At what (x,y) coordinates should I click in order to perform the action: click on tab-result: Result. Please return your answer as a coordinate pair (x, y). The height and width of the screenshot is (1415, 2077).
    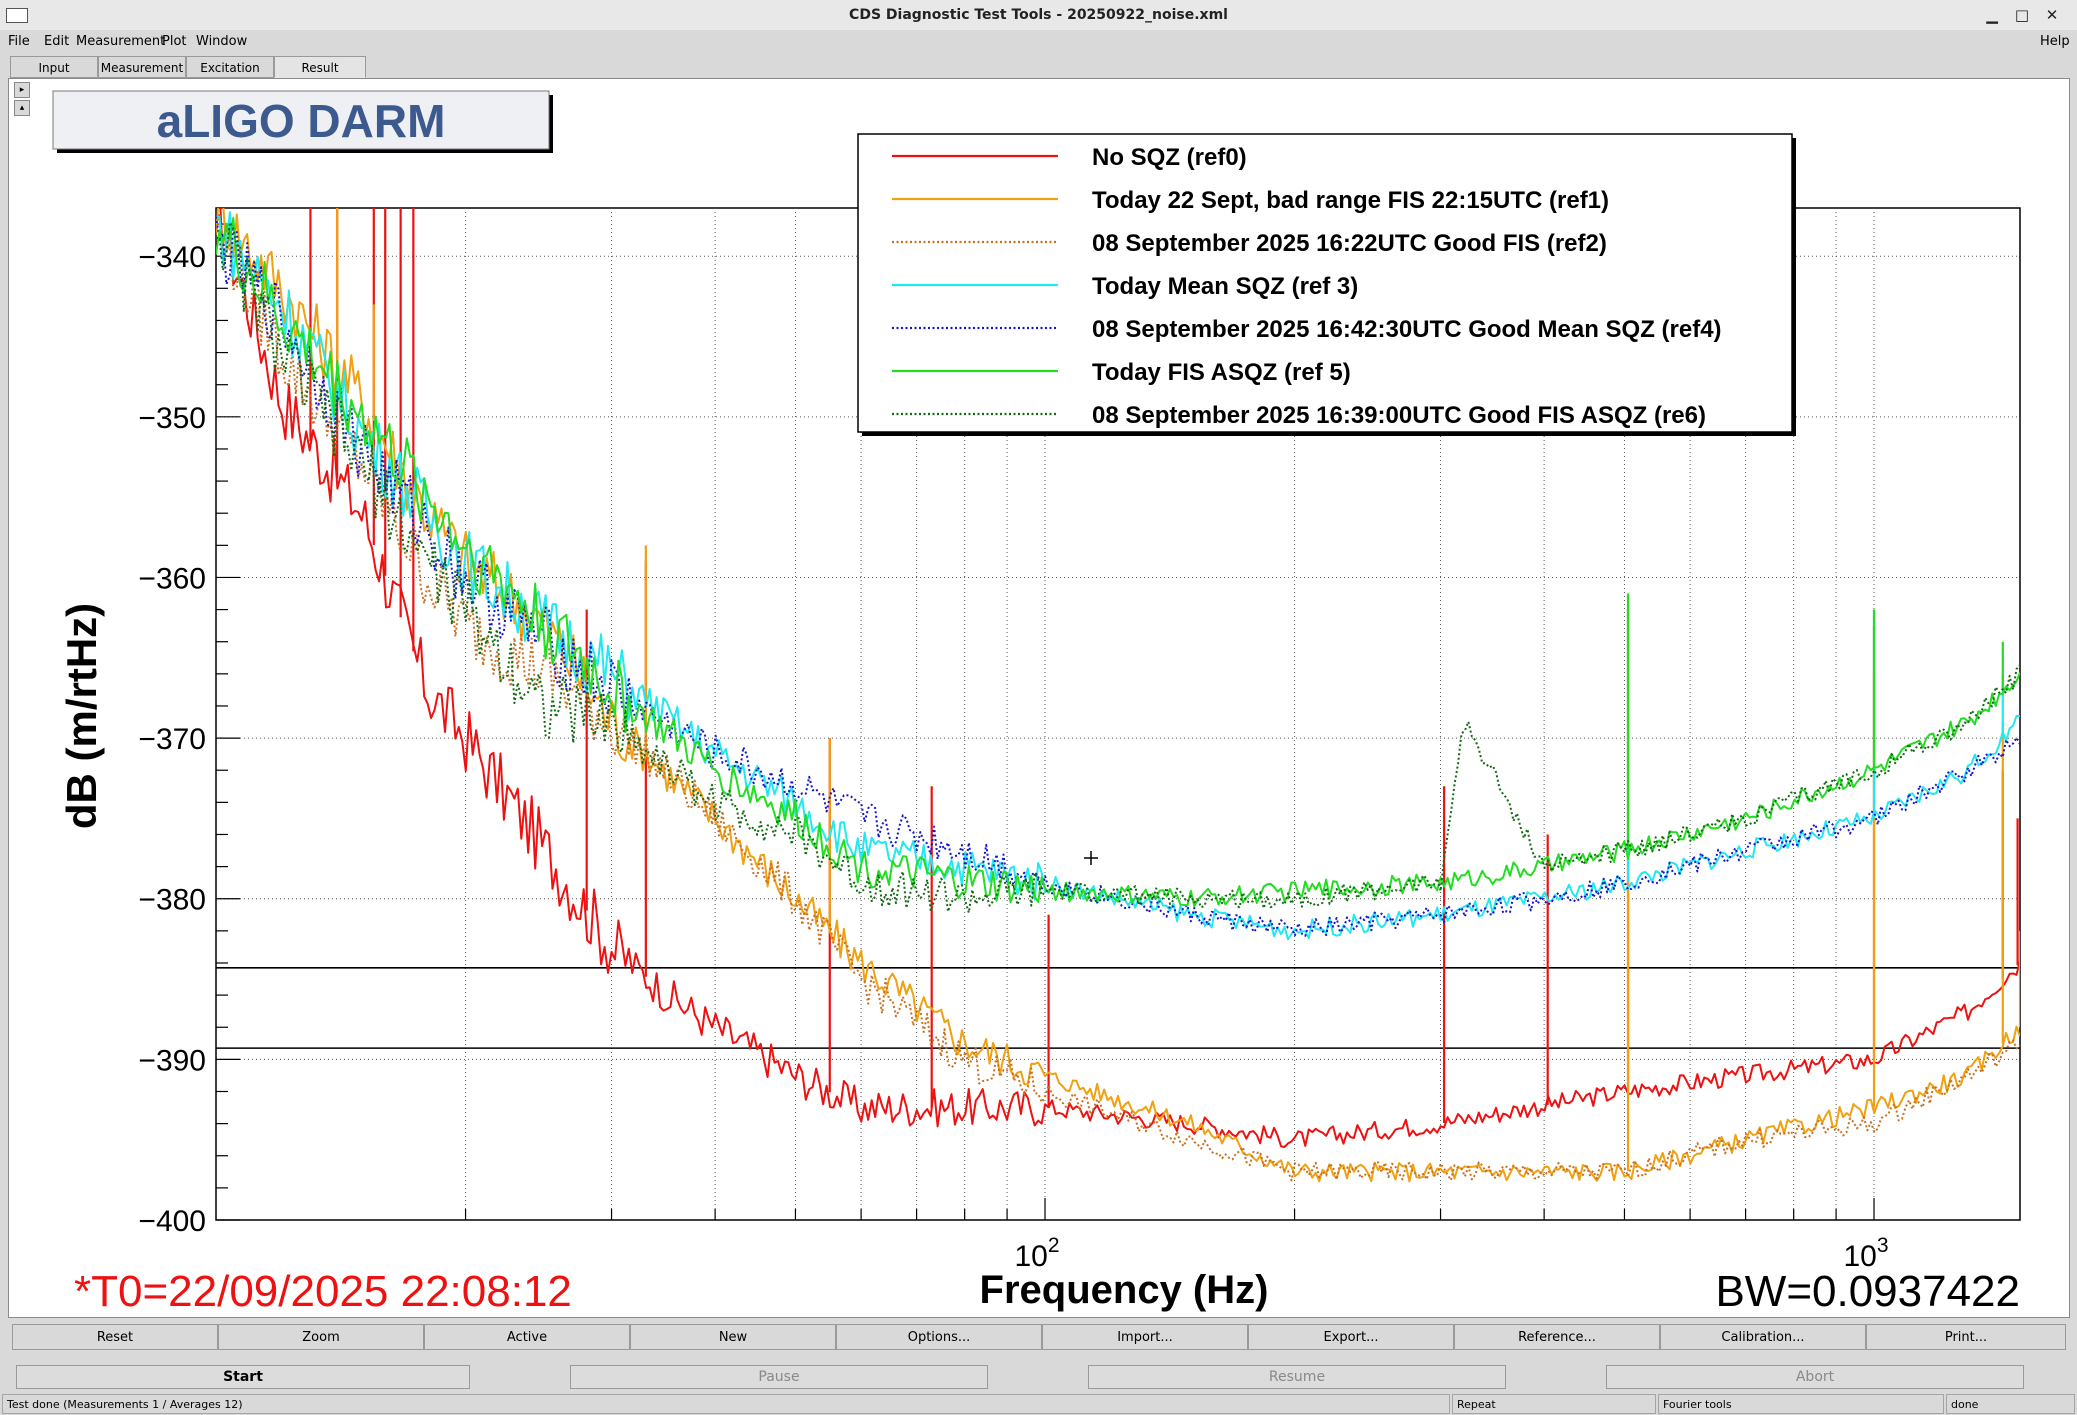
    Looking at the image, I should click on (320, 67).